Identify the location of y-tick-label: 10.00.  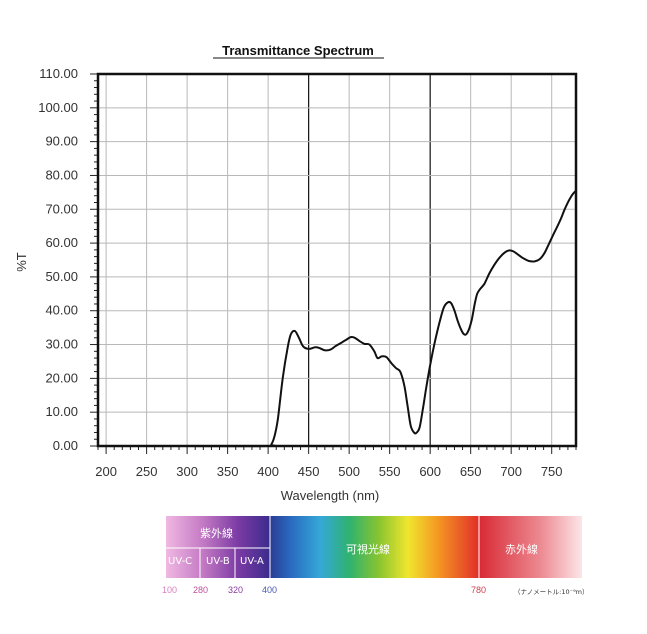
(61, 411).